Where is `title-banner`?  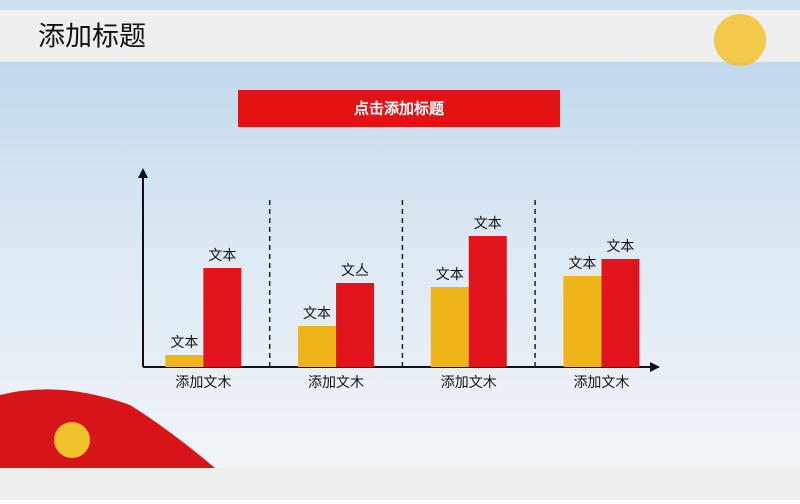 title-banner is located at coordinates (399, 108).